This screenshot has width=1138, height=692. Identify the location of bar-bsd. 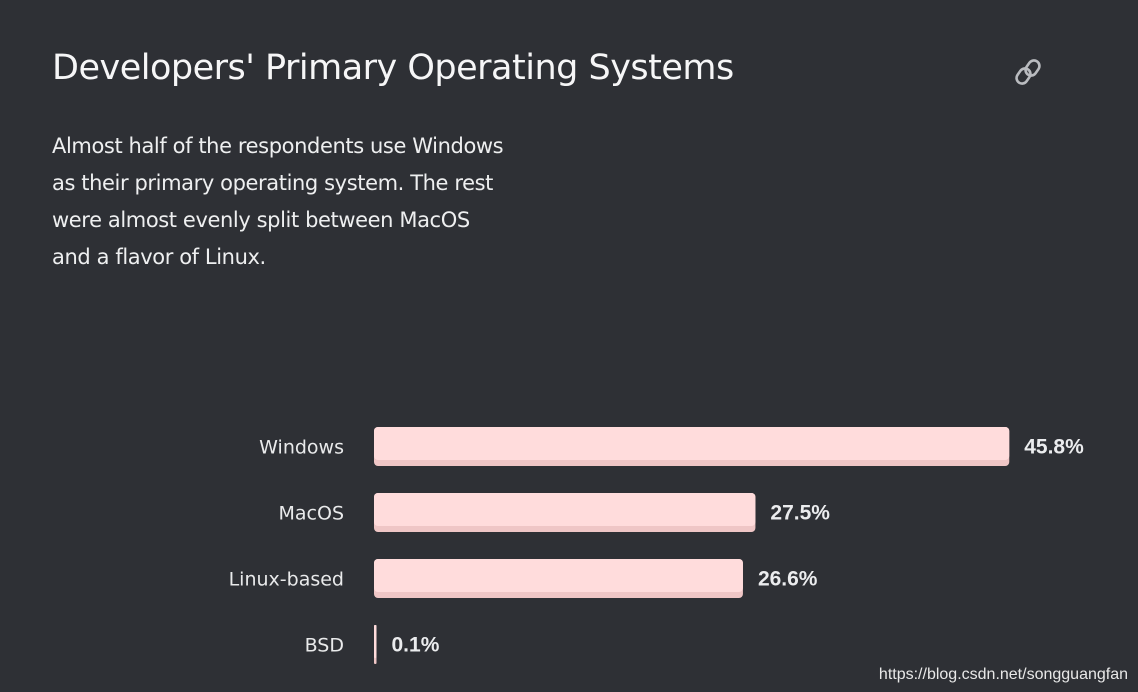
(375, 641).